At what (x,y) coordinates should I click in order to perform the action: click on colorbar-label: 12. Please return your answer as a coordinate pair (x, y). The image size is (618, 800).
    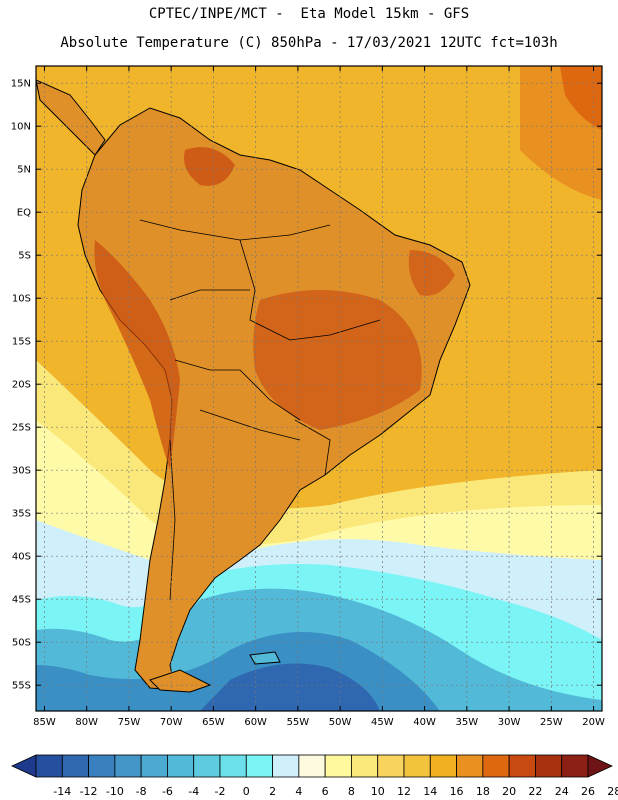
    Looking at the image, I should click on (404, 791).